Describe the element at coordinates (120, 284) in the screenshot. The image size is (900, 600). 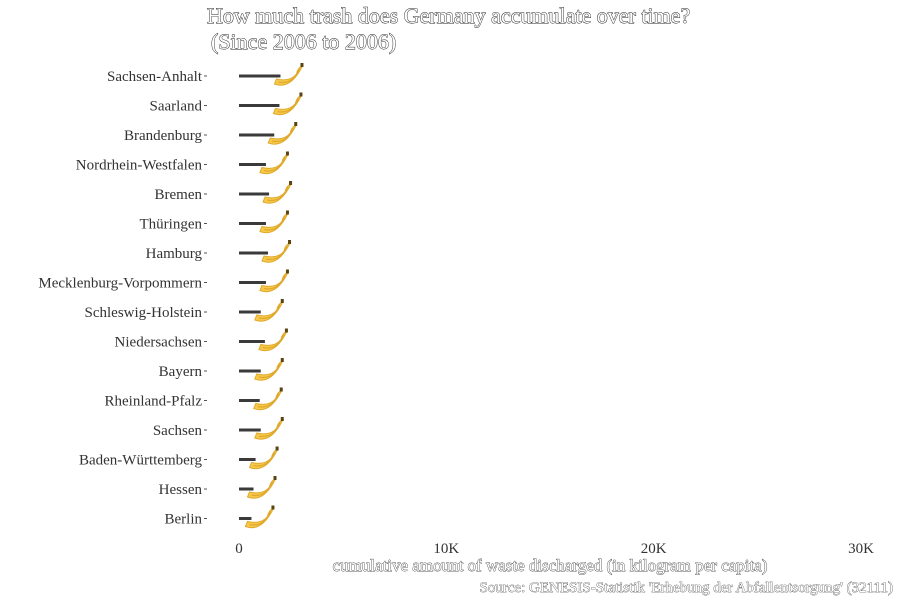
I see `y-tick-label: Mecklenburg-Vorpommern` at that location.